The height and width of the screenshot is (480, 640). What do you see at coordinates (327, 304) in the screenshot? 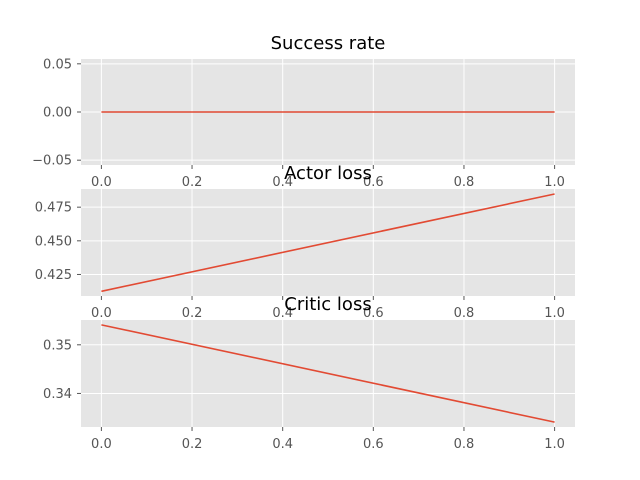
I see `chart-title: Critic loss` at bounding box center [327, 304].